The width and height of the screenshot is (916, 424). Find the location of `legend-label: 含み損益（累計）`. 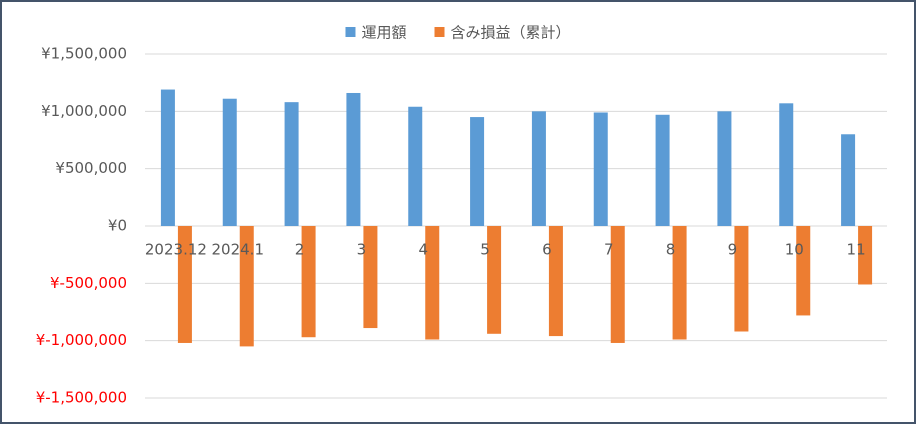

legend-label: 含み損益（累計） is located at coordinates (511, 33).